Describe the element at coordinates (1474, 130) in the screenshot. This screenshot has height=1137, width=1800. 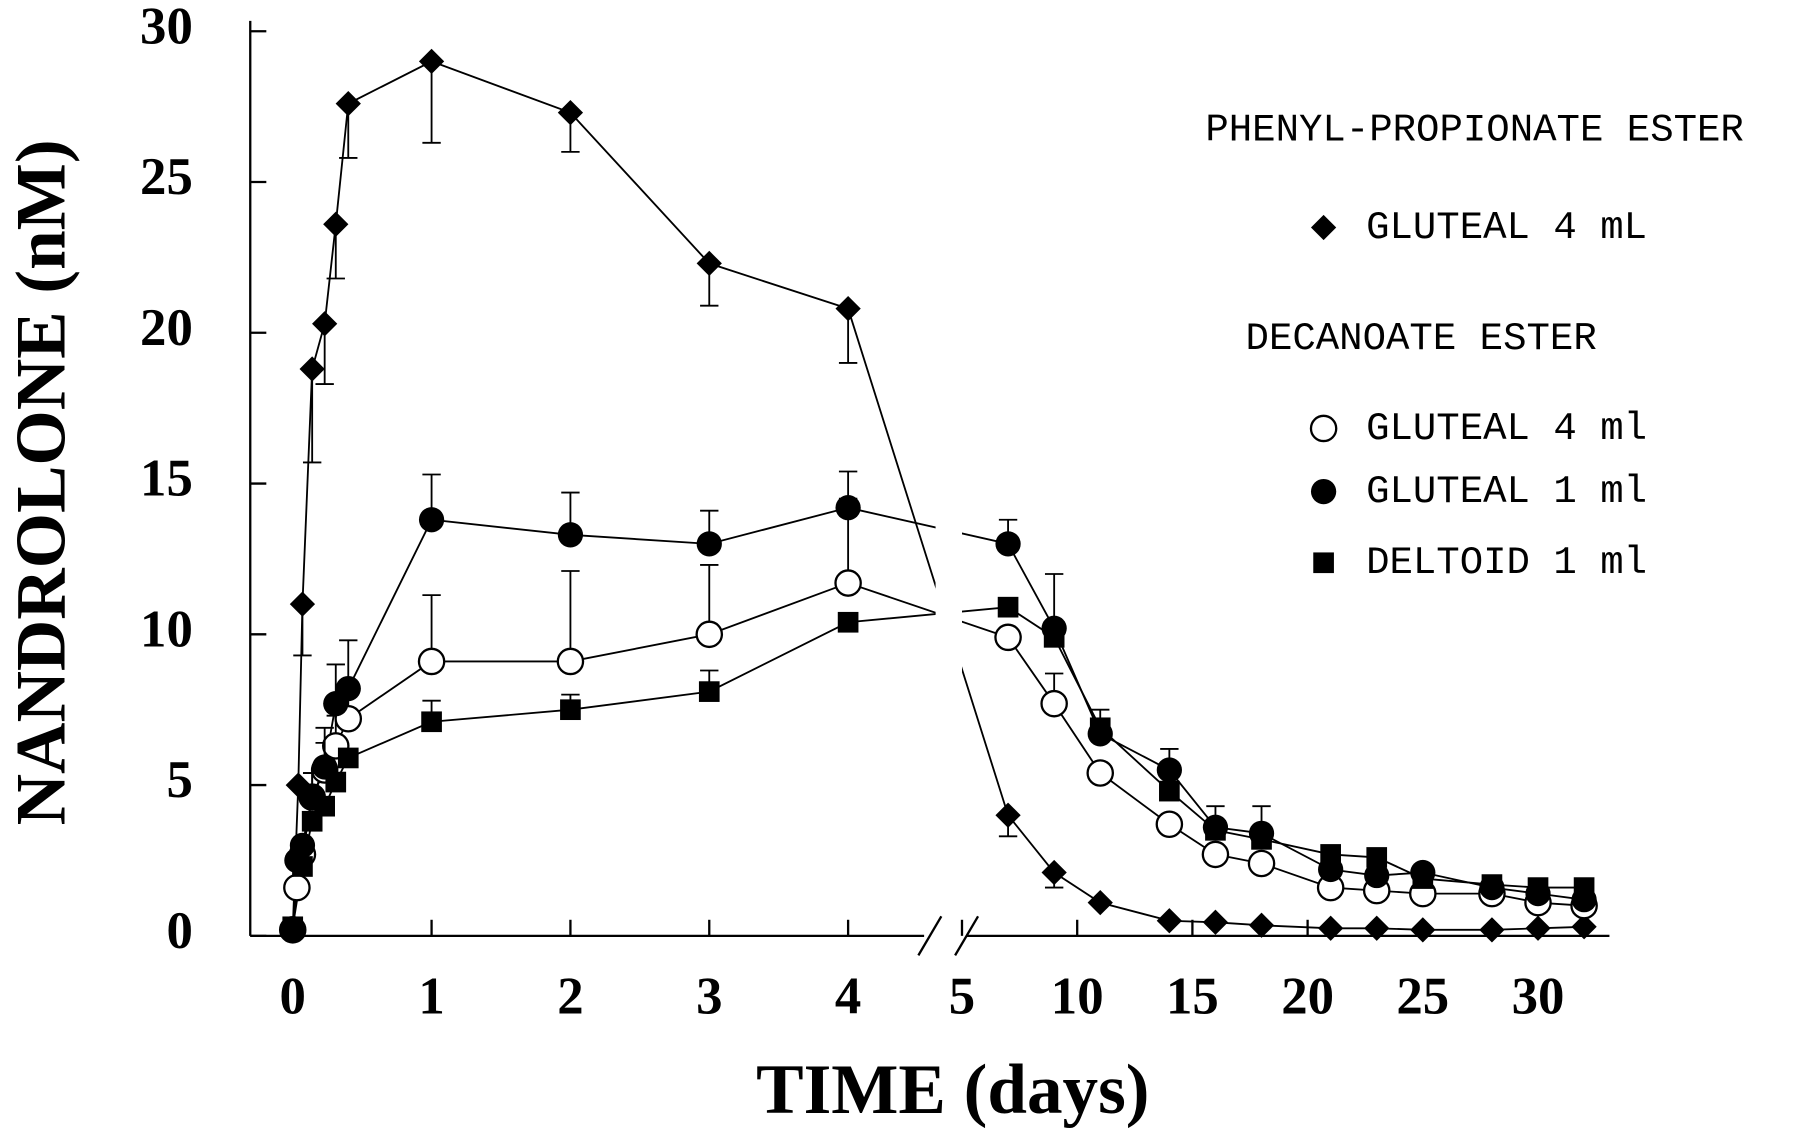
I see `legend-group-title: PHENYL-PROPIONATE ESTER` at that location.